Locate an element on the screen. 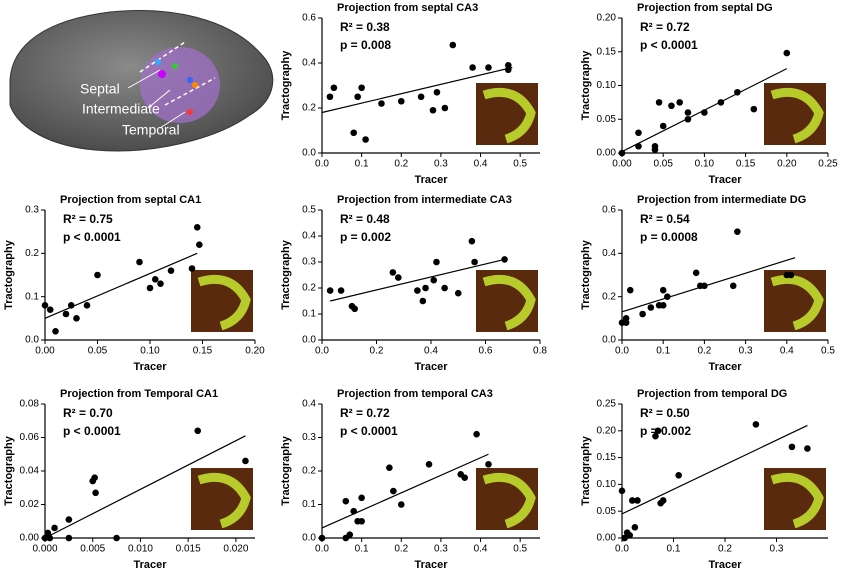 Image resolution: width=847 pixels, height=576 pixels. annotation: R² = 0.72 is located at coordinates (665, 27).